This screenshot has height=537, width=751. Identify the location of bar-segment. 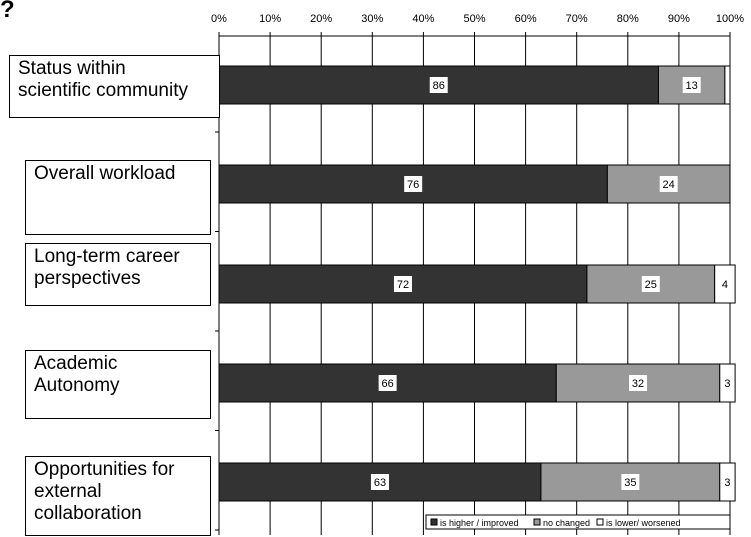
(727, 85).